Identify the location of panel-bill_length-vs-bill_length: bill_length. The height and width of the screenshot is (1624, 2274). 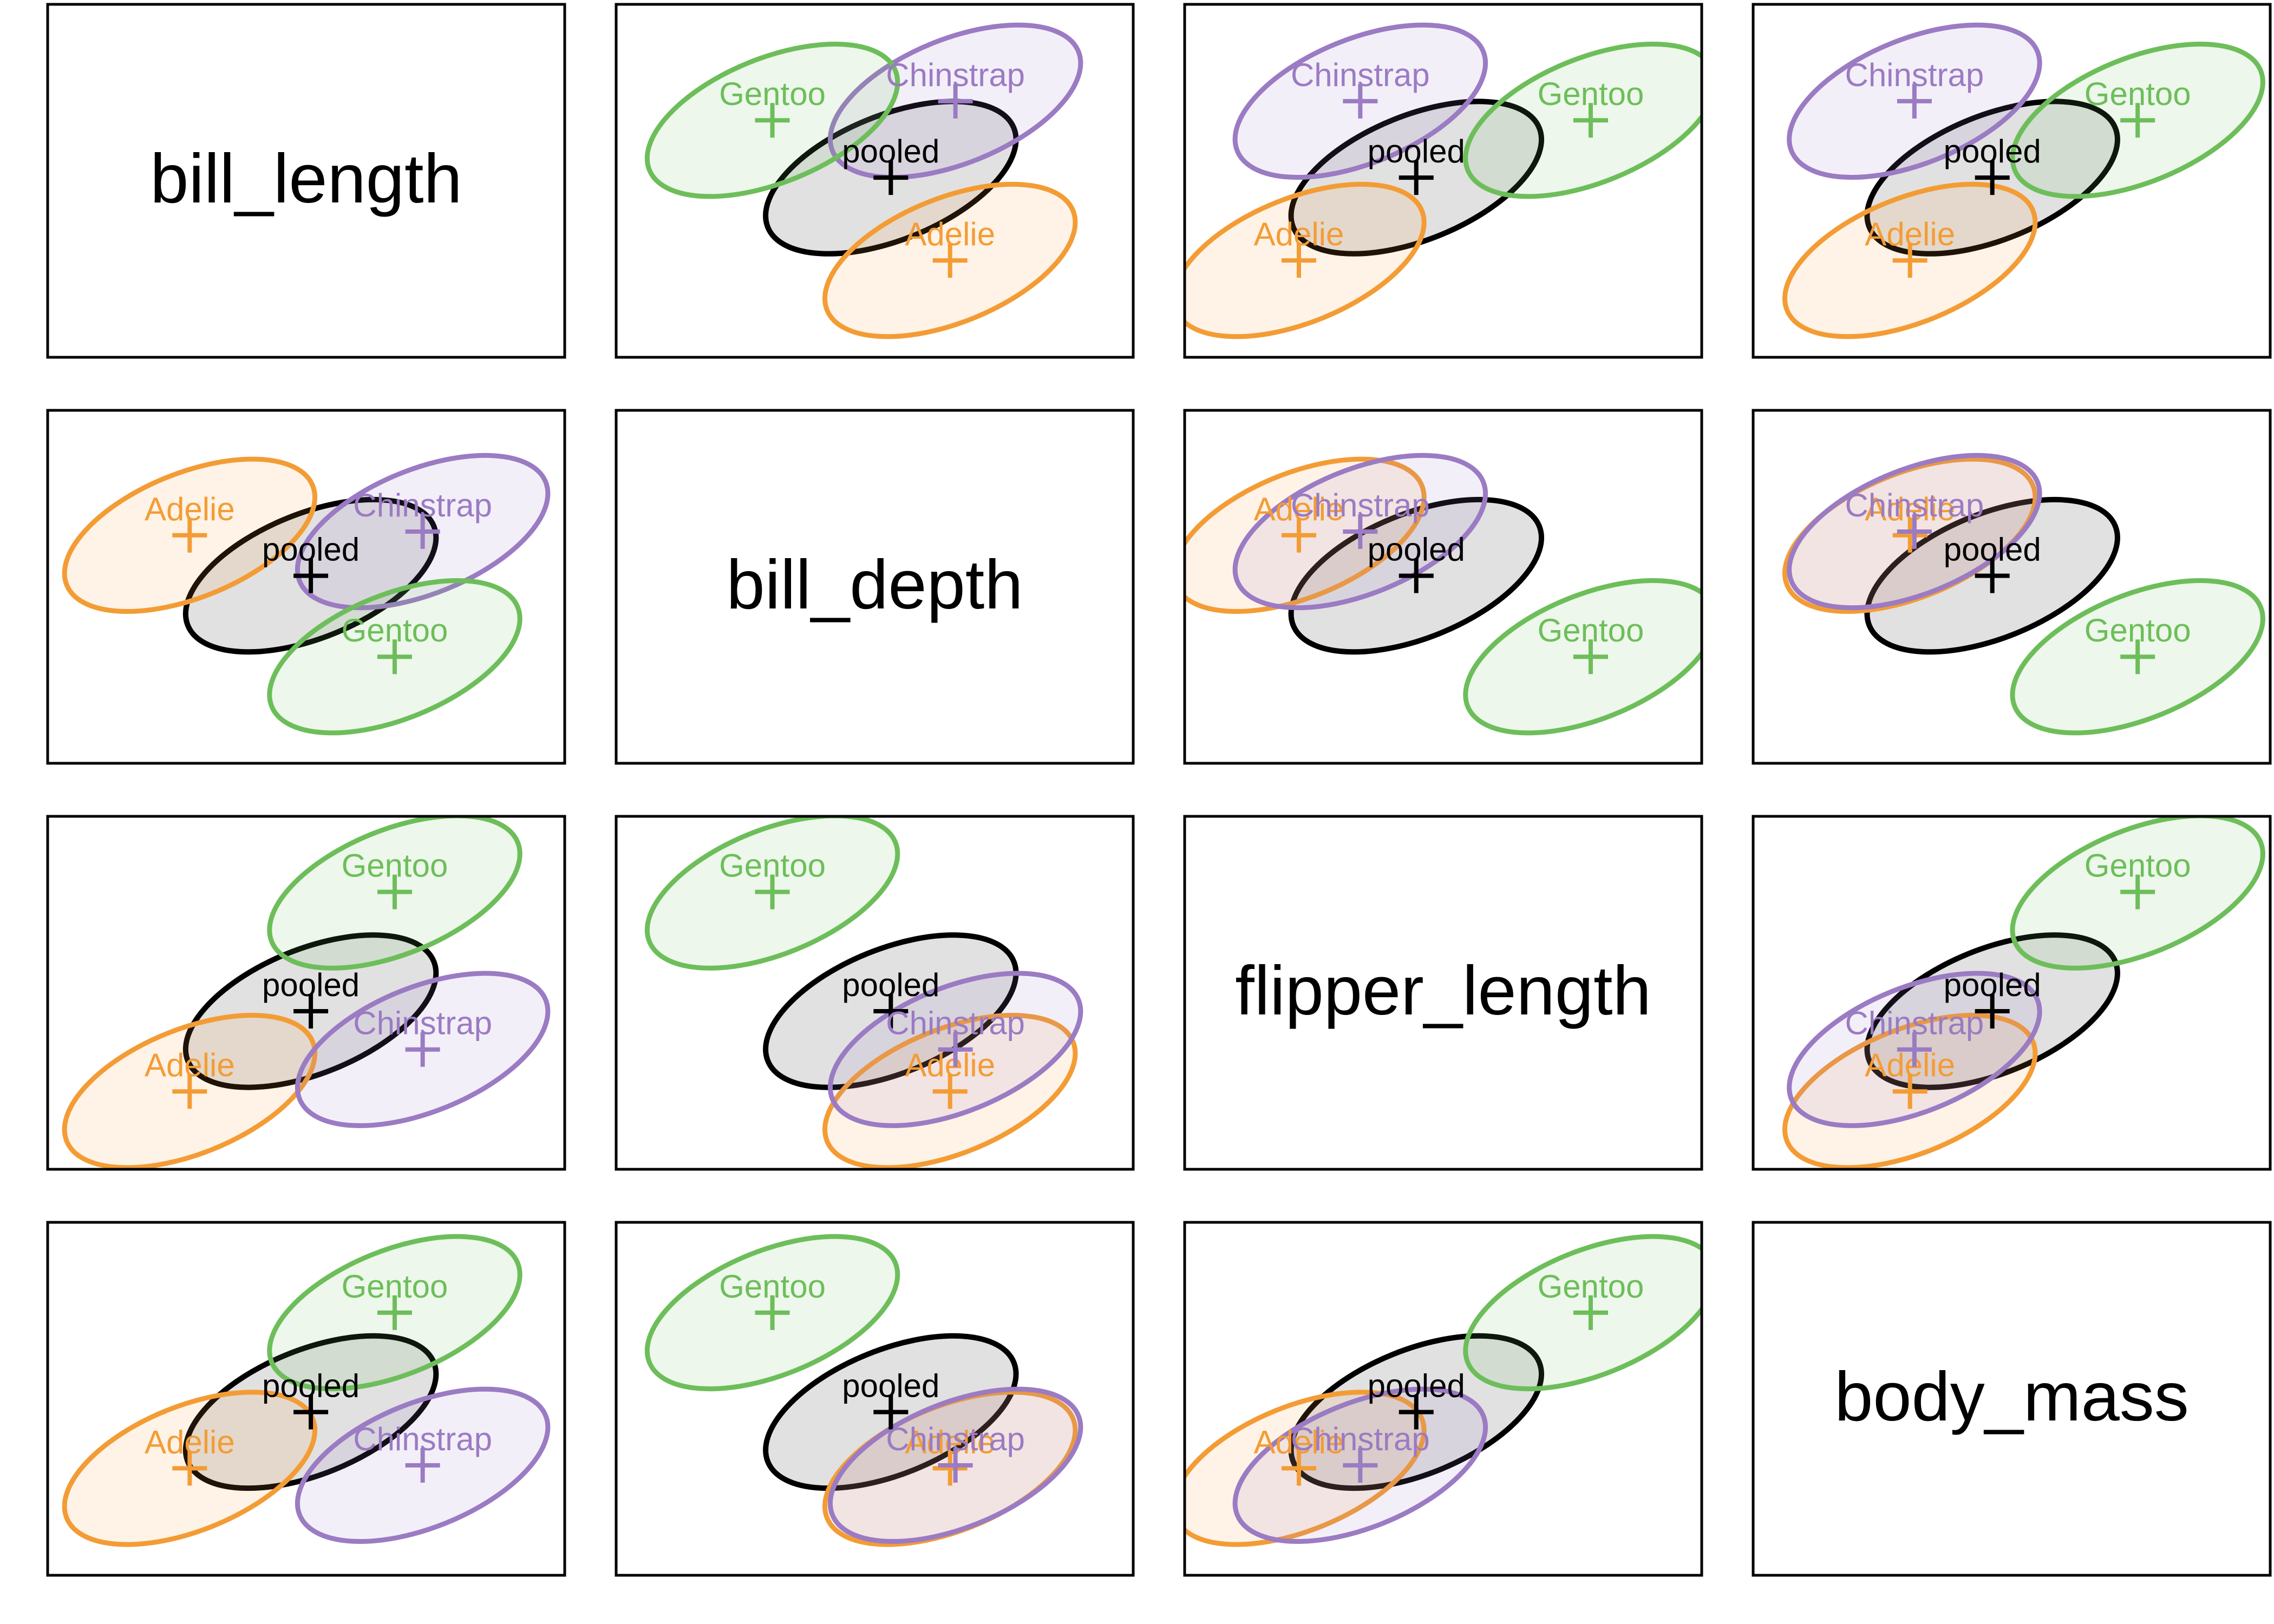
(306, 181).